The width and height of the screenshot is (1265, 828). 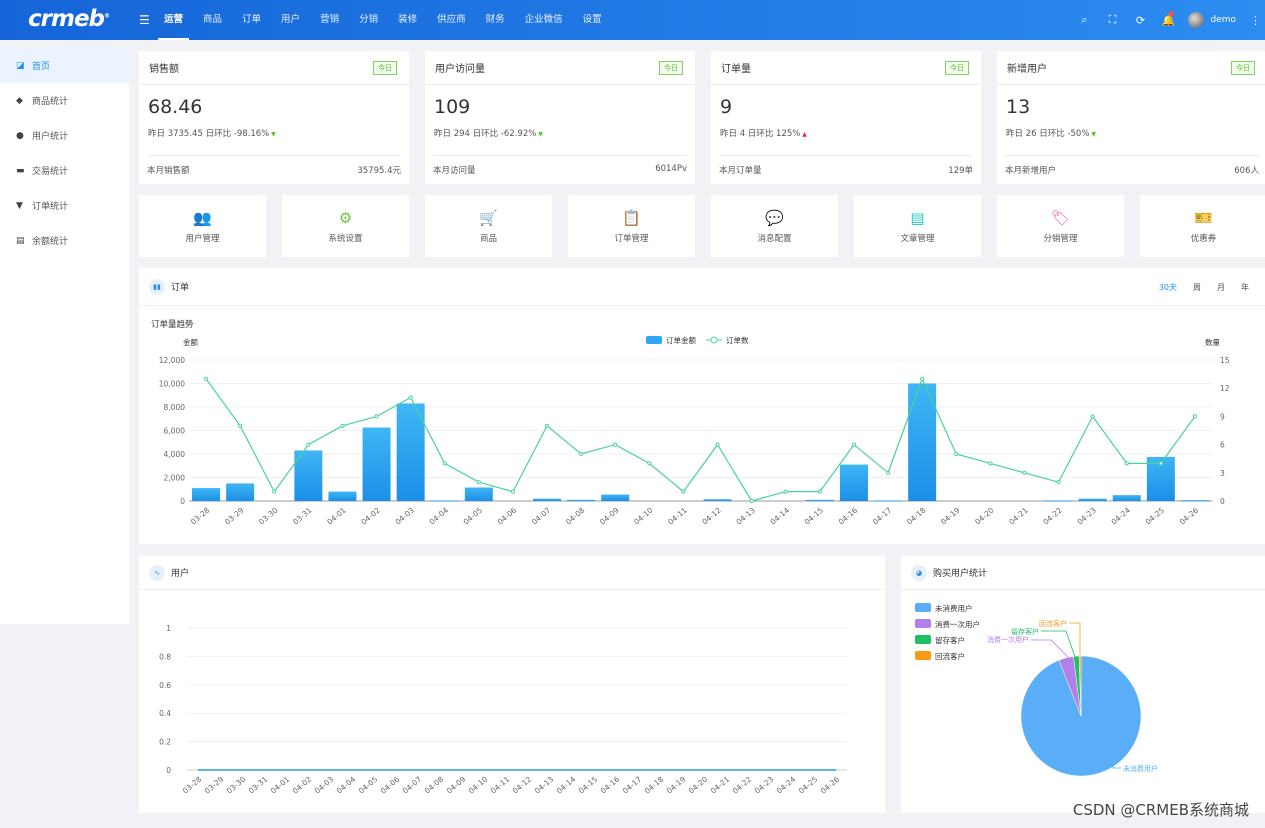 I want to click on sidebar-item-4: ▼ 订单统计, so click(x=64, y=205).